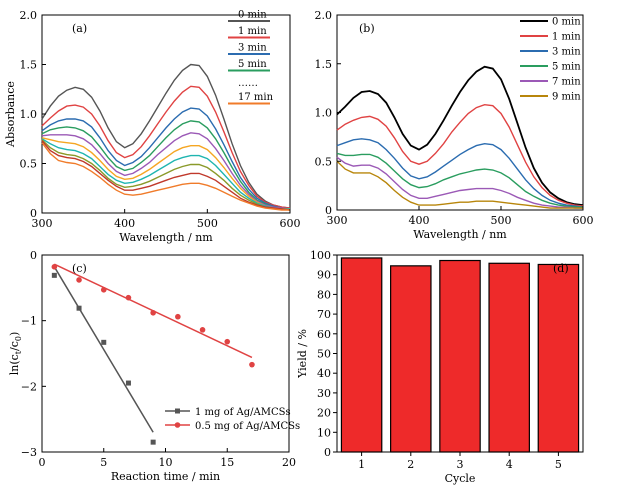 The image size is (636, 488). I want to click on panel-c-legend-label: 0.5 mg of Ag/AMCSs, so click(247, 426).